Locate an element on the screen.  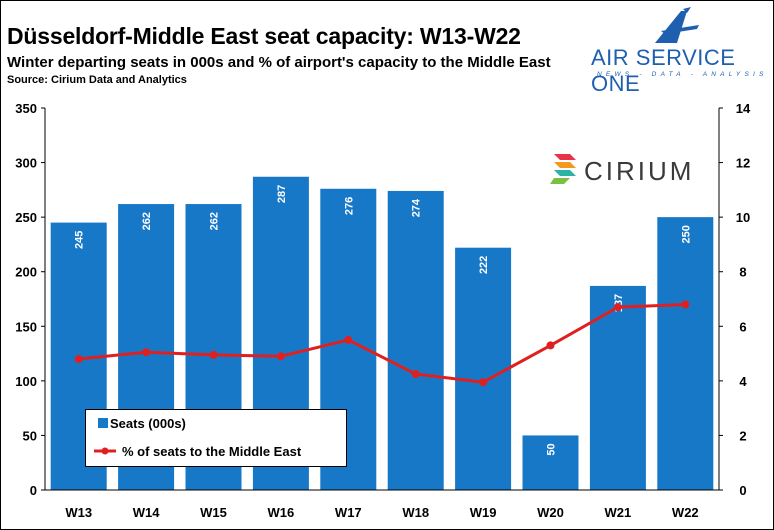
right-tick-label: 8 is located at coordinates (742, 272).